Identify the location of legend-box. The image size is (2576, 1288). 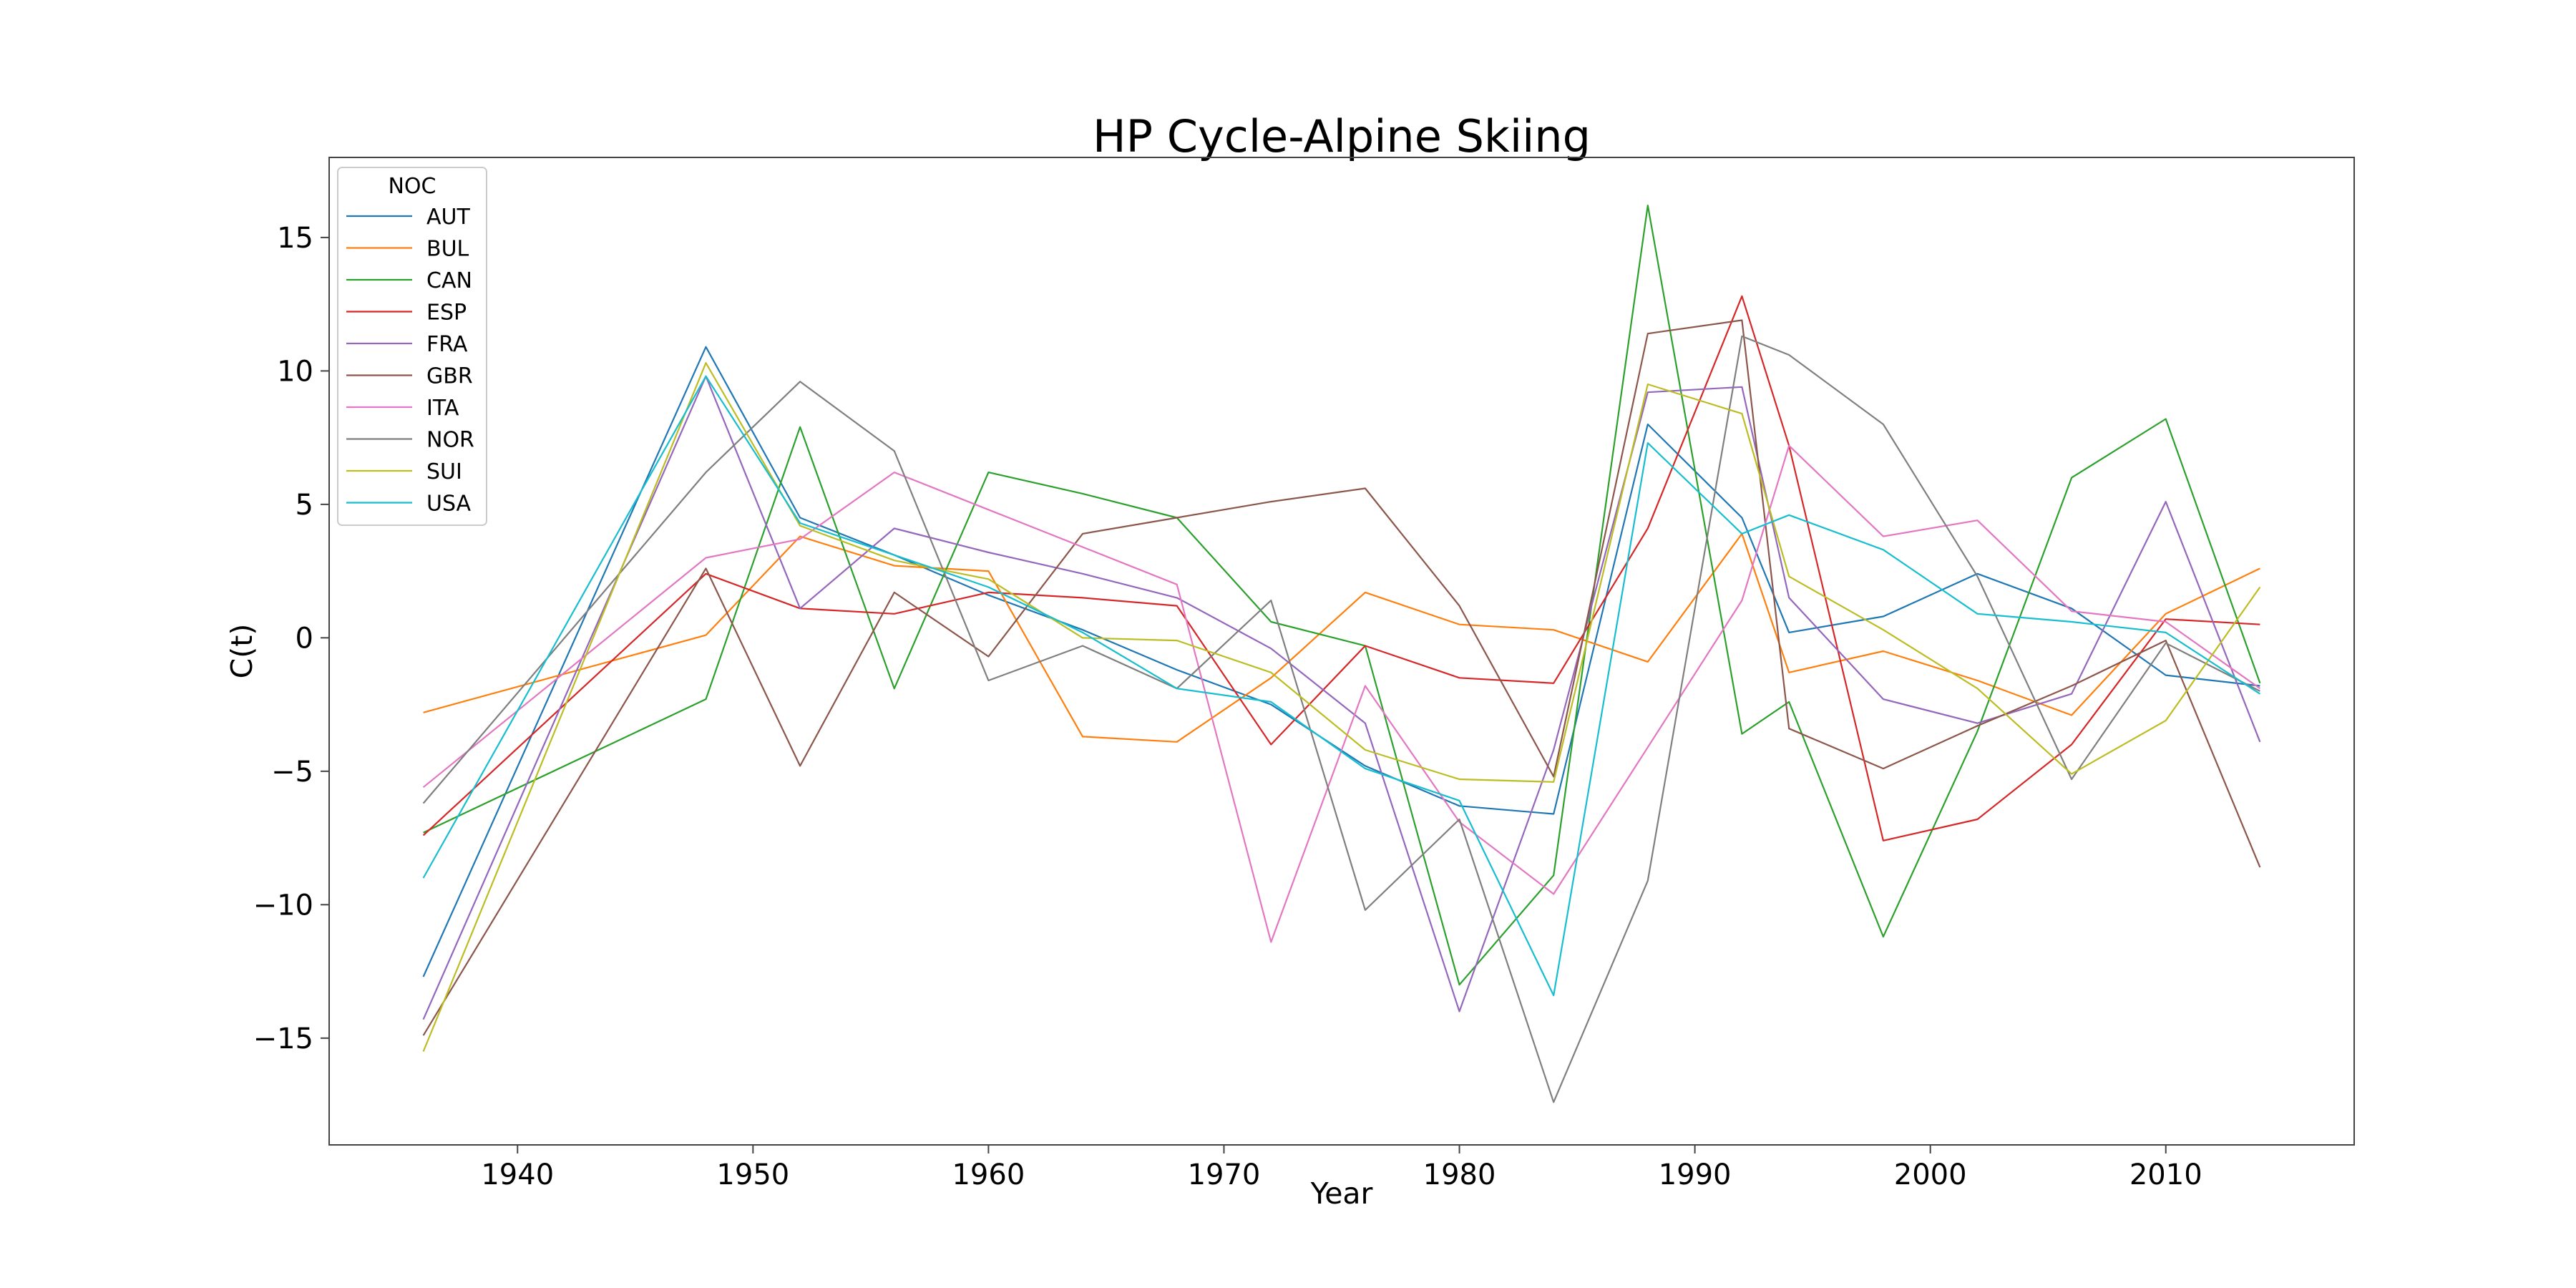
(412, 346).